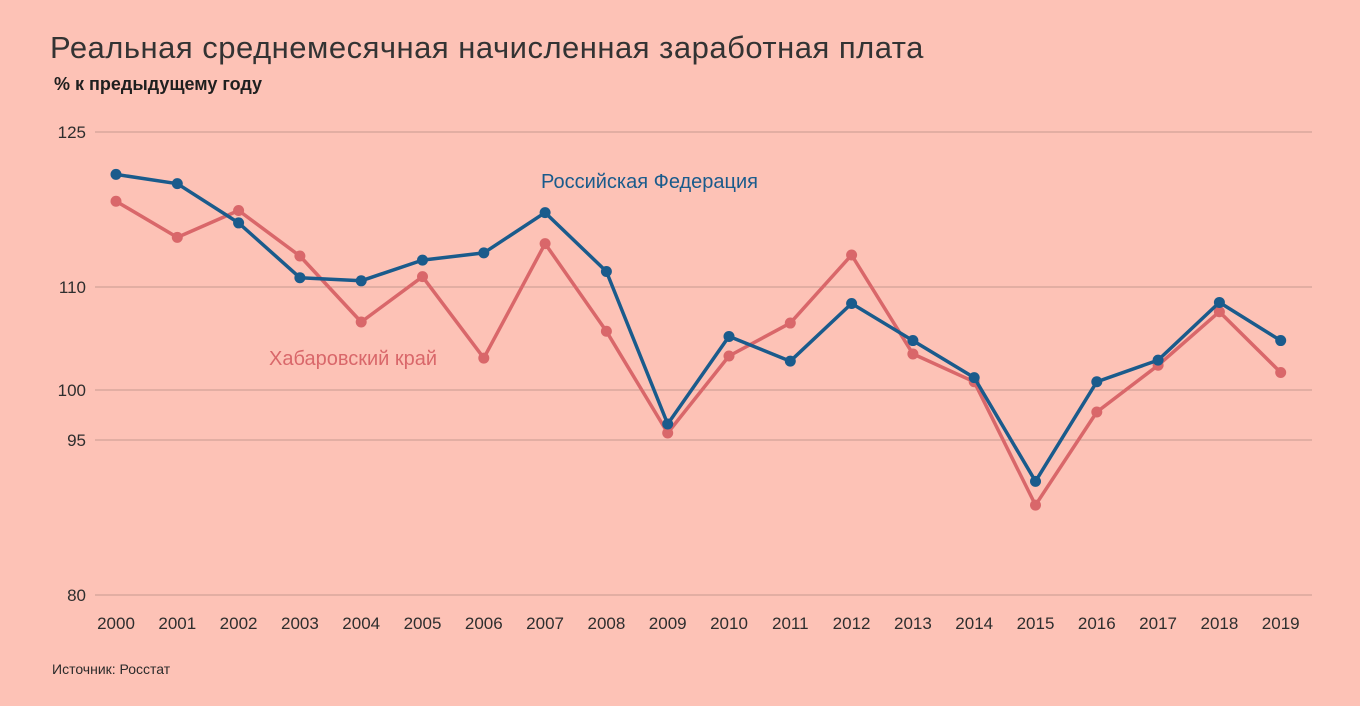 Image resolution: width=1360 pixels, height=706 pixels. Describe the element at coordinates (76, 440) in the screenshot. I see `y-tick-label: 95` at that location.